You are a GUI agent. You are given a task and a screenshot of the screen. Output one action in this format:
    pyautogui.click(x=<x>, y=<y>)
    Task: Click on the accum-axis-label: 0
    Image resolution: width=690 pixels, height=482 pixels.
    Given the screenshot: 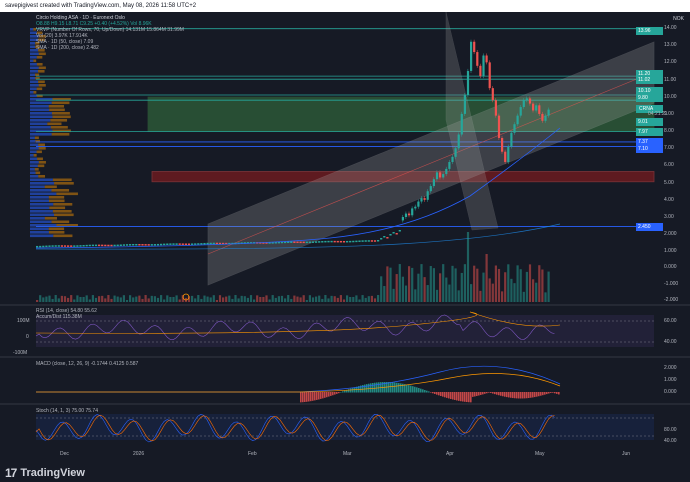 What is the action you would take?
    pyautogui.click(x=27, y=337)
    